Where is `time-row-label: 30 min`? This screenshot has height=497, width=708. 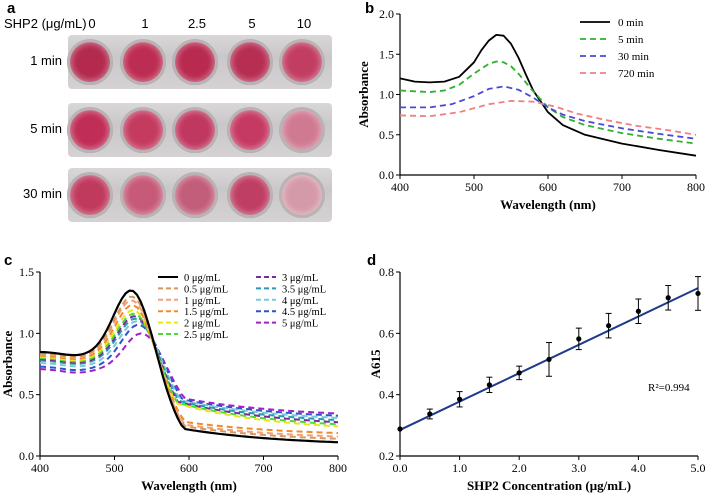 time-row-label: 30 min is located at coordinates (42, 193).